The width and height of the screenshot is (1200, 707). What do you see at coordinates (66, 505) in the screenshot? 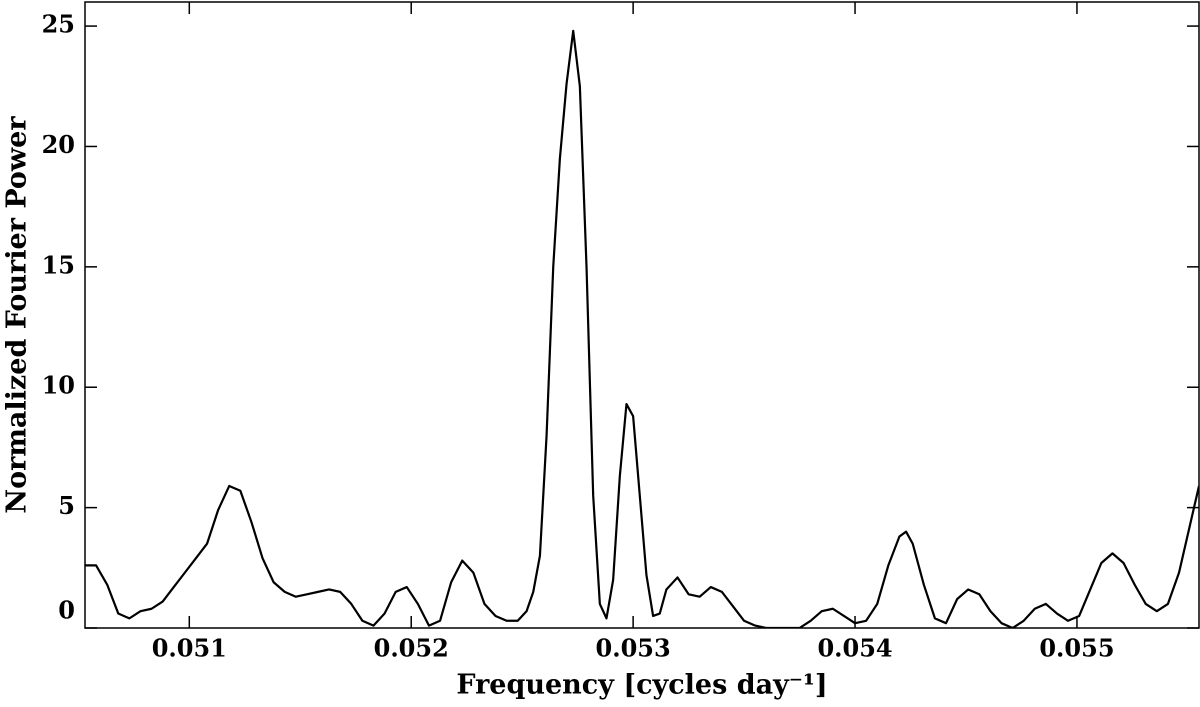
I see `y-tick-label: 5` at bounding box center [66, 505].